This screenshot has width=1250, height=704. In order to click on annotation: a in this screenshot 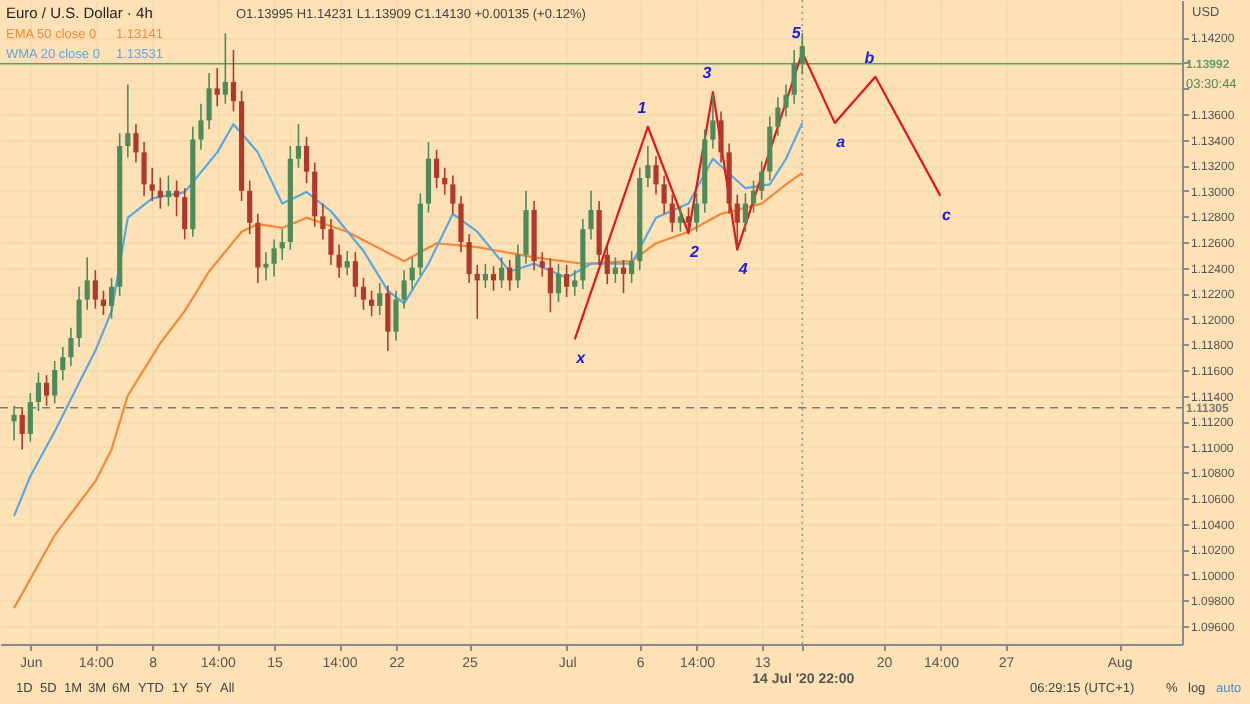, I will do `click(841, 141)`.